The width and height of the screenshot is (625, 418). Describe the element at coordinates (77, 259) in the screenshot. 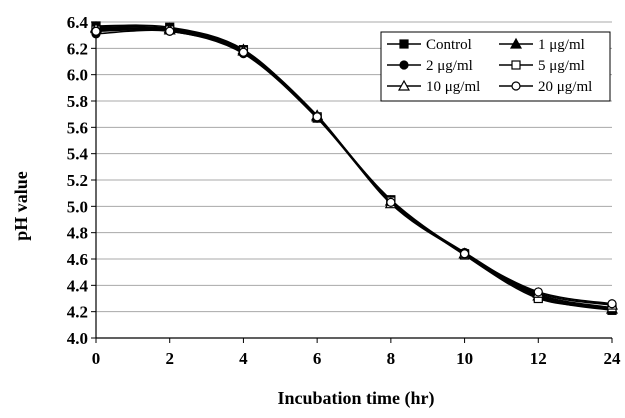

I see `y-tick-label: 4.6` at that location.